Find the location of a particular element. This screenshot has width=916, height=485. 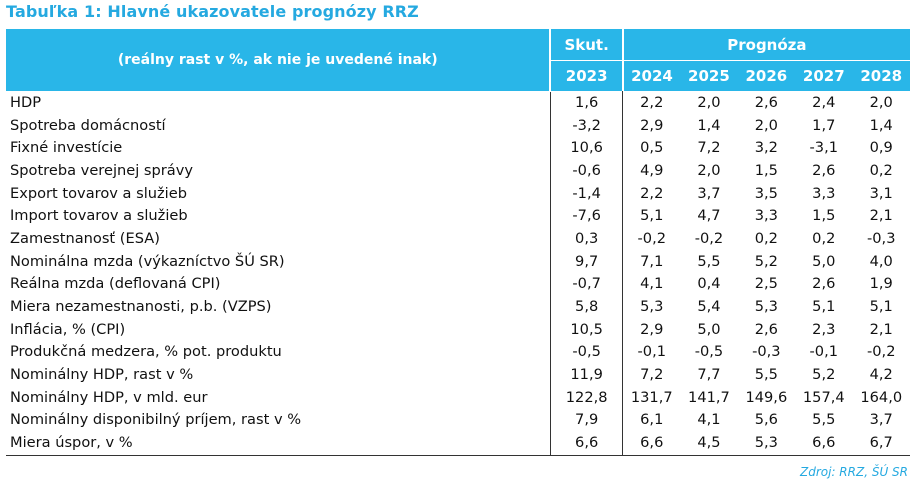

actual-value-cell: 5,8 is located at coordinates (586, 307).